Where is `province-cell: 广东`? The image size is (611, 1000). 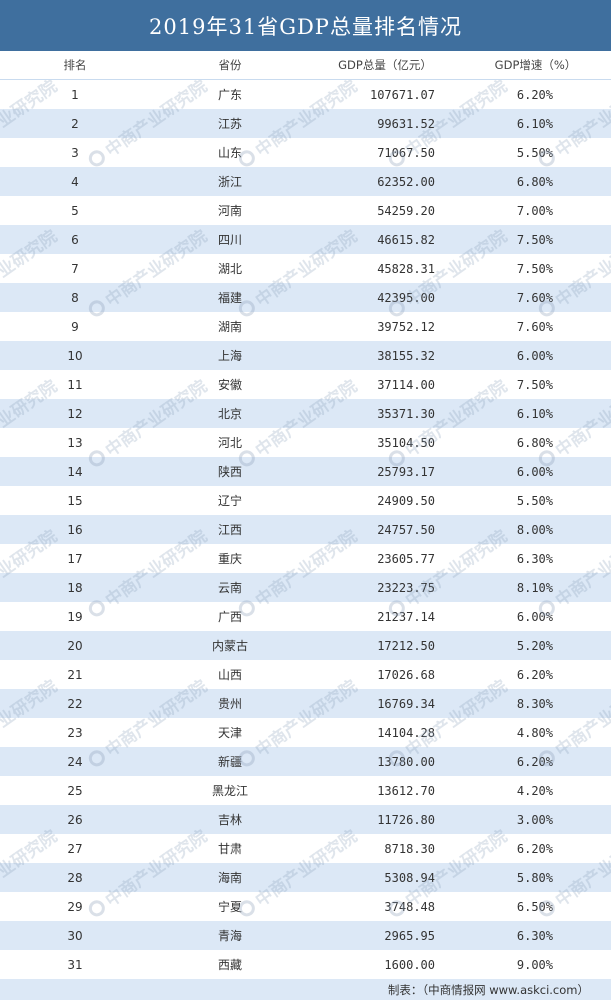
province-cell: 广东 is located at coordinates (229, 95).